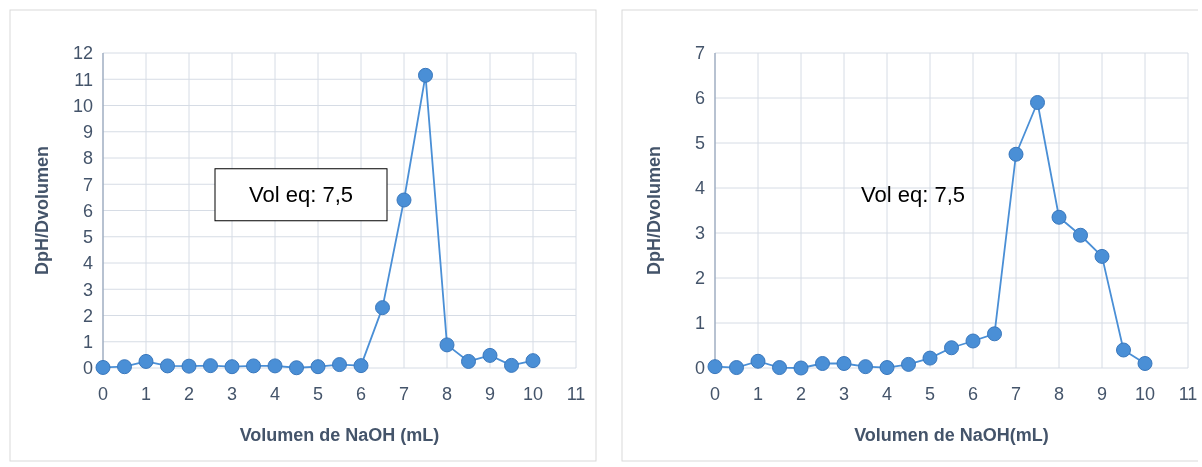 The height and width of the screenshot is (467, 1202). What do you see at coordinates (82, 105) in the screenshot?
I see `y-tick-label: 10` at bounding box center [82, 105].